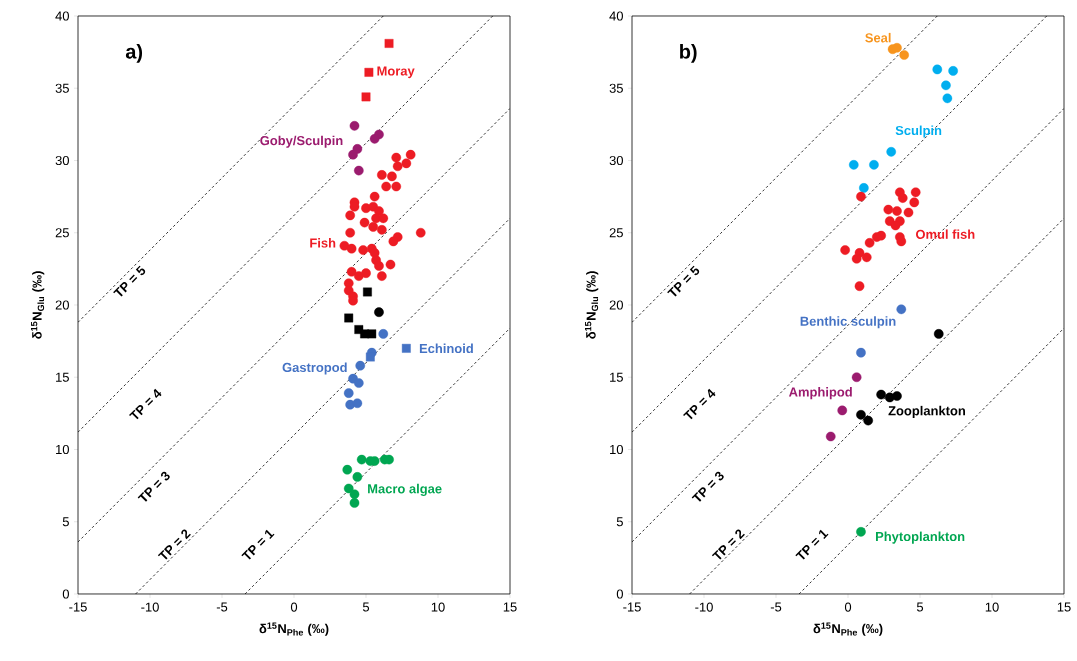 Image resolution: width=1077 pixels, height=661 pixels. I want to click on text: b), so click(688, 53).